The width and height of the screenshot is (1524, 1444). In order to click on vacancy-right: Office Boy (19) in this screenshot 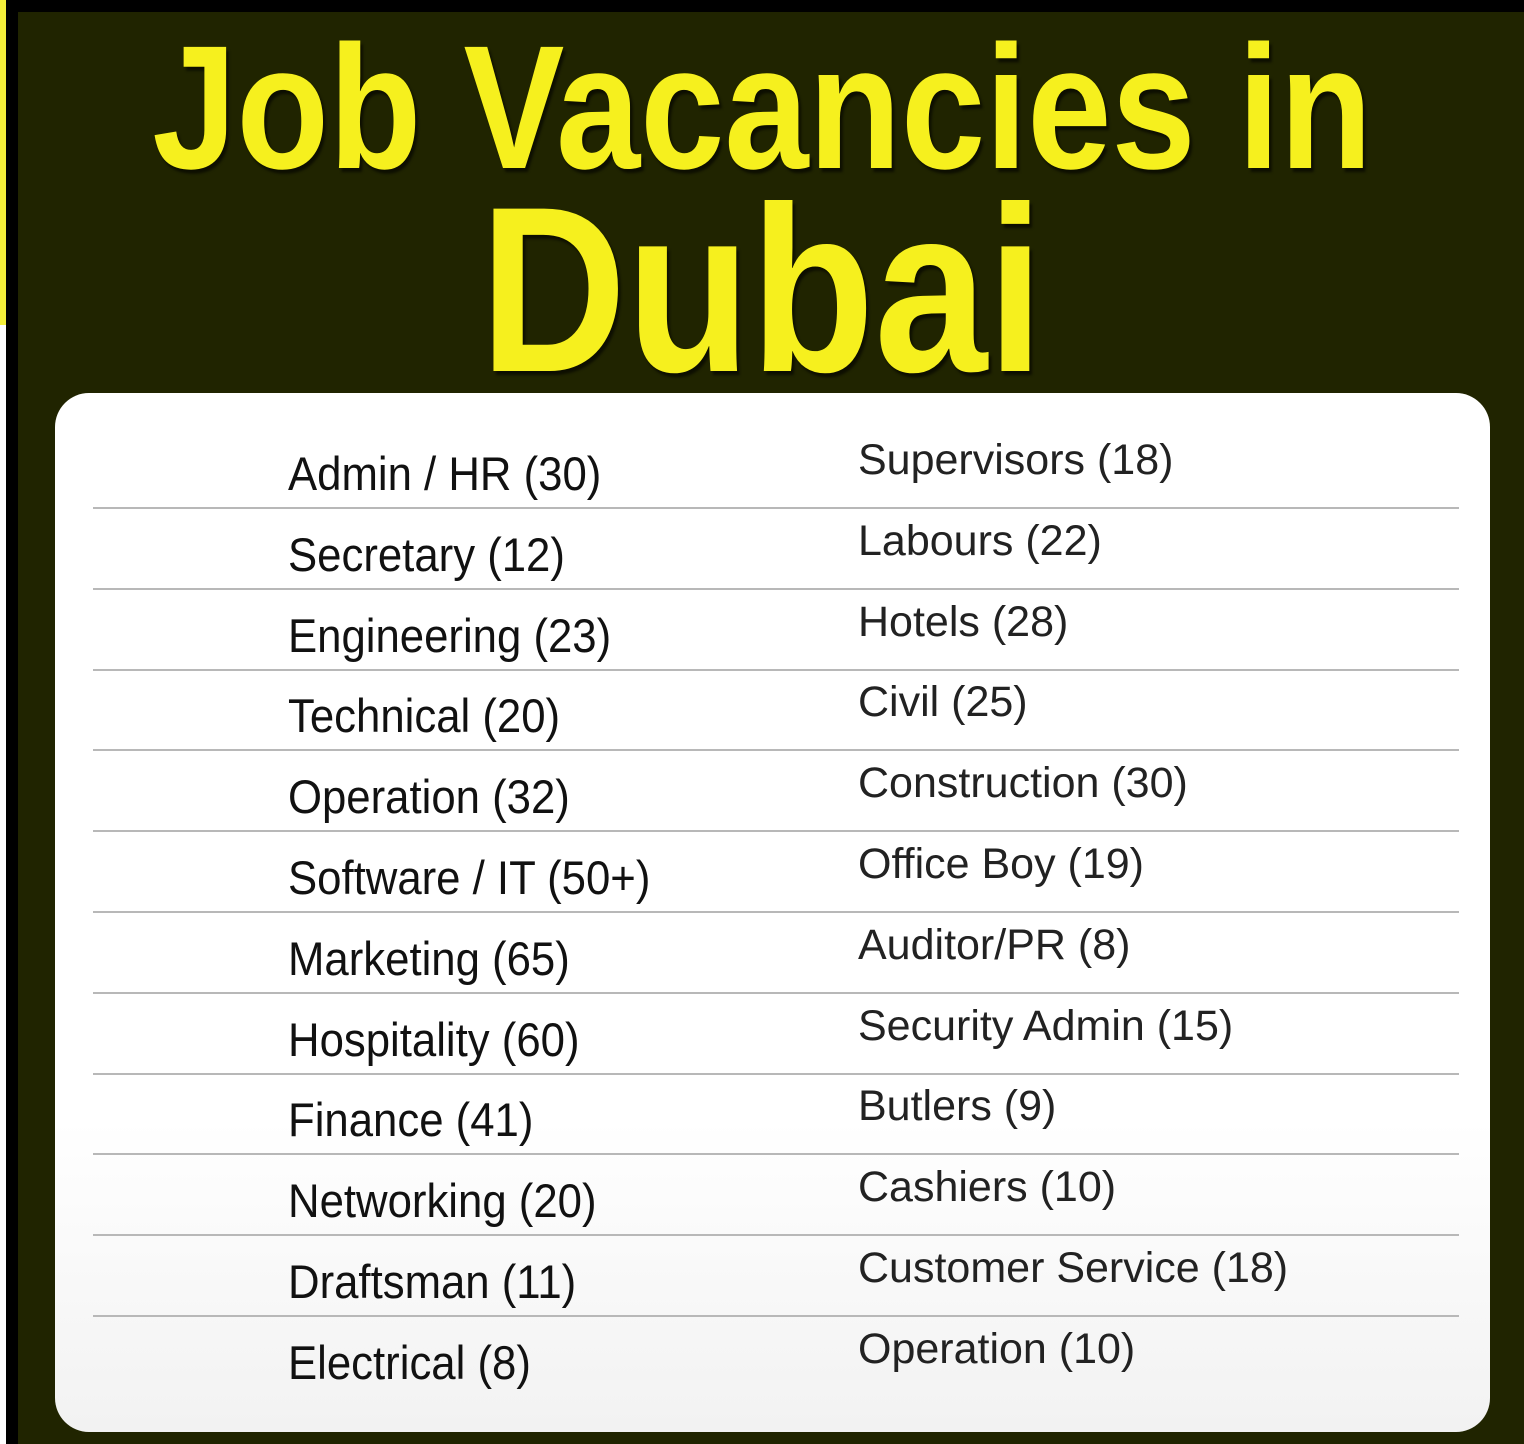, I will do `click(1001, 864)`.